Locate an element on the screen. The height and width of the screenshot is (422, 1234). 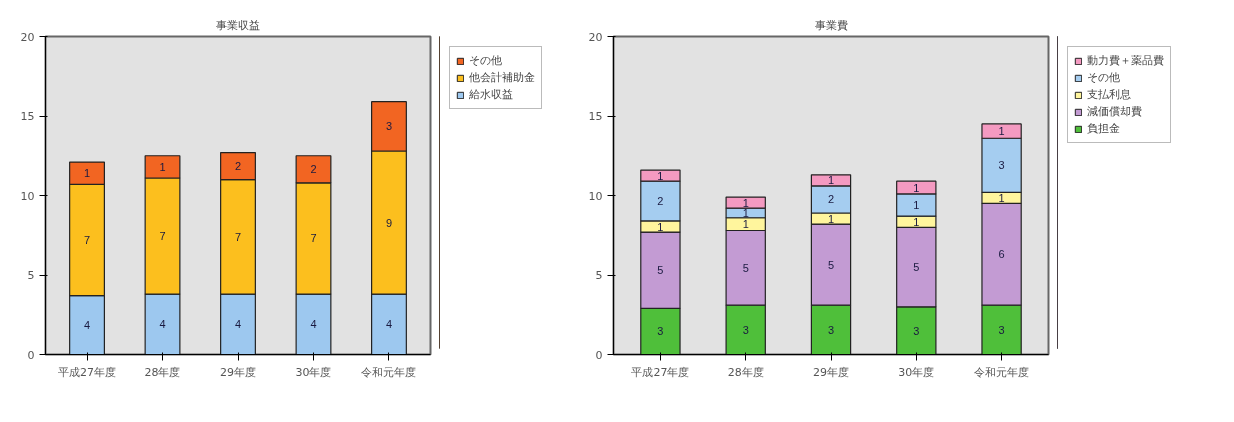
legend-label: 支払利息 is located at coordinates (1109, 94).